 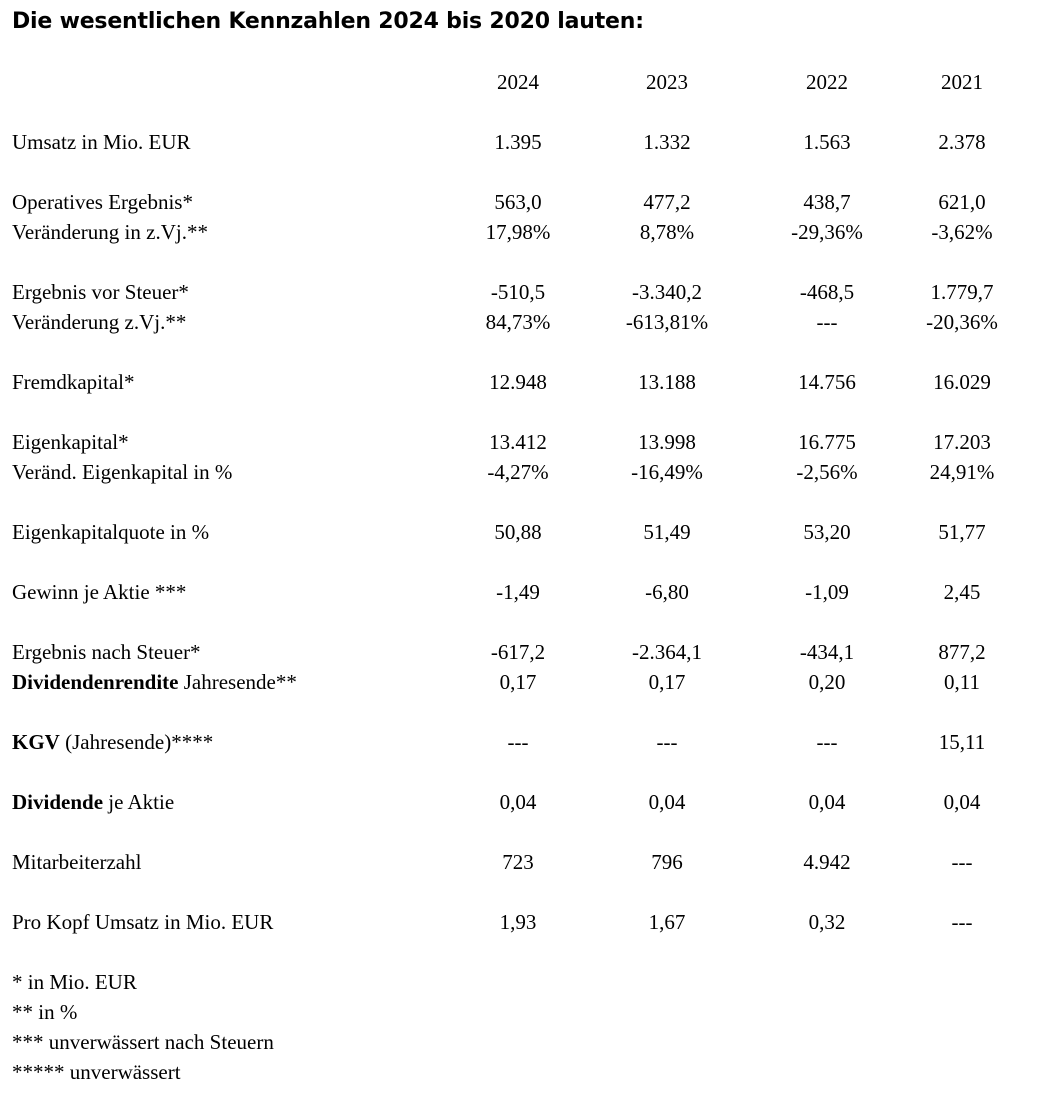 What do you see at coordinates (136, 742) in the screenshot?
I see `row-label-text: (Jahresende)****` at bounding box center [136, 742].